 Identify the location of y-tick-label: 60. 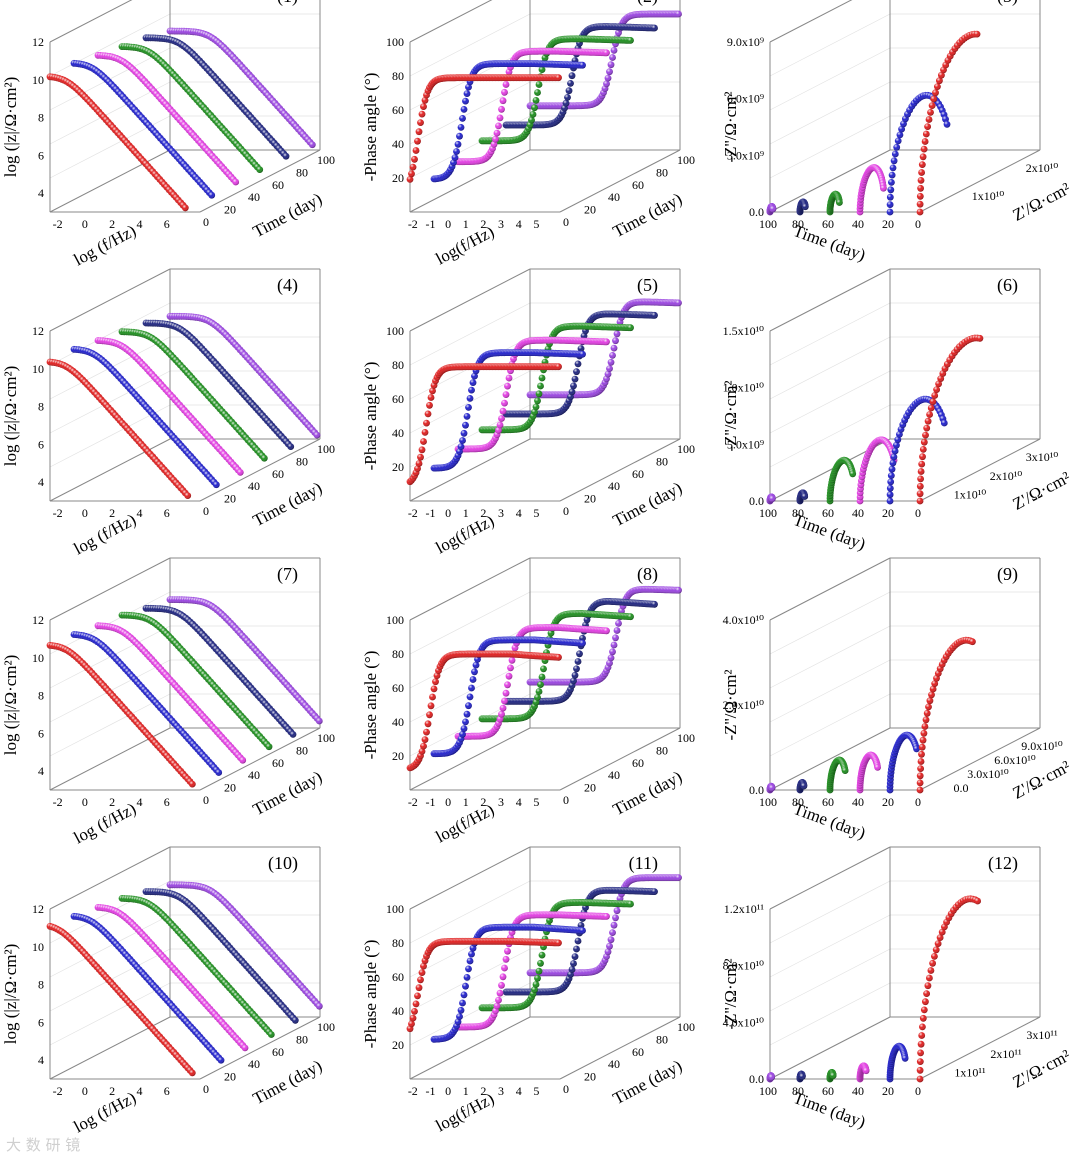
(398, 110).